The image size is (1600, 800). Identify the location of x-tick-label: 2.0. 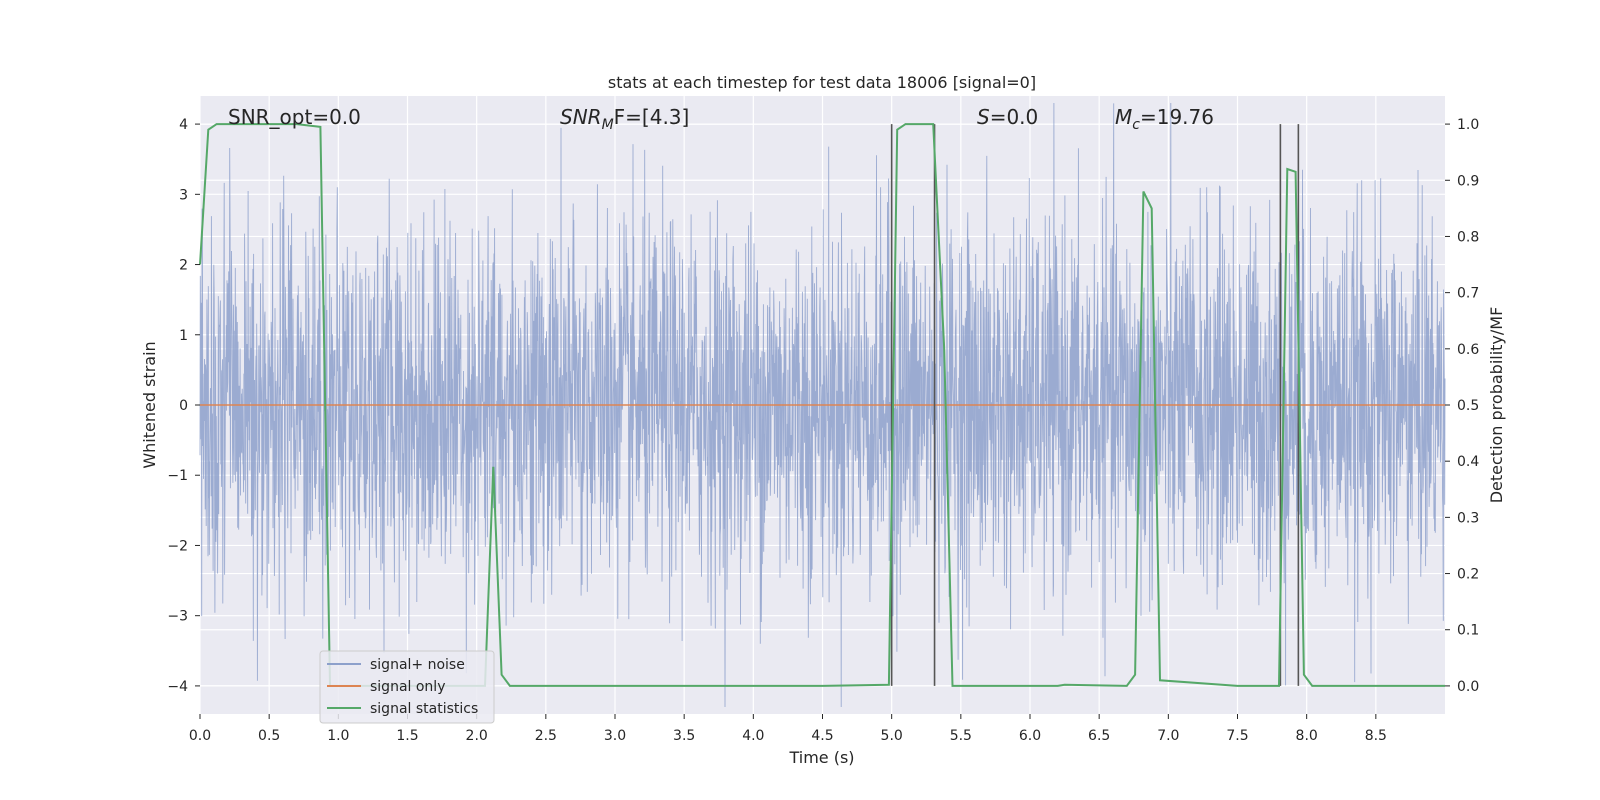
(477, 736).